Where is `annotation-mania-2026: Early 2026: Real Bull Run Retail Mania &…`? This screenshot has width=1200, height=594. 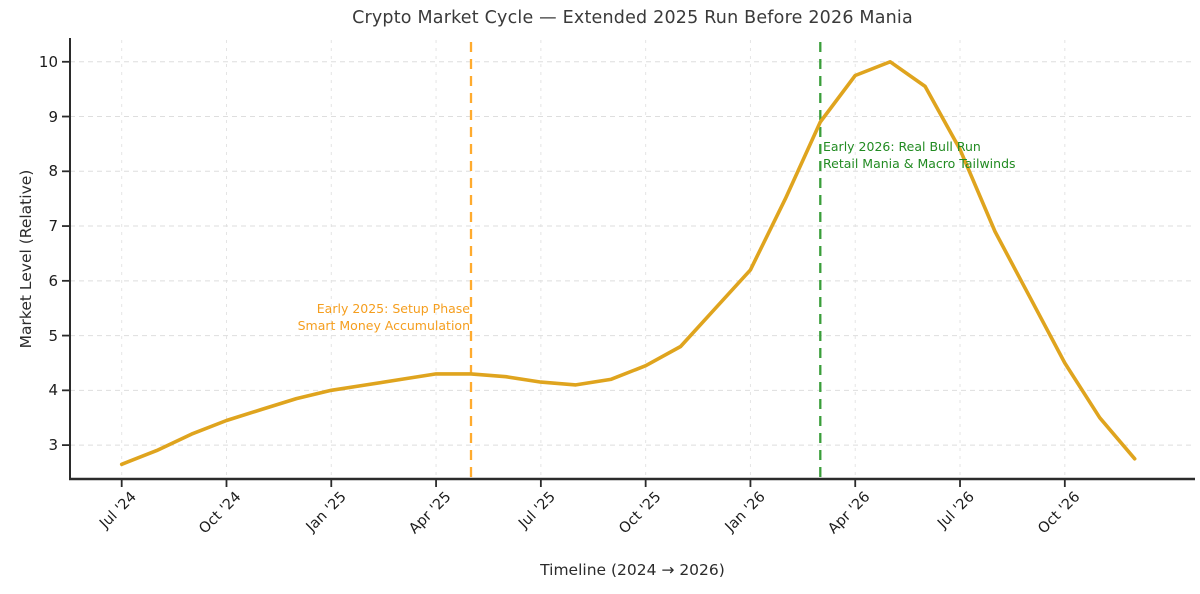 annotation-mania-2026: Early 2026: Real Bull Run Retail Mania &… is located at coordinates (919, 155).